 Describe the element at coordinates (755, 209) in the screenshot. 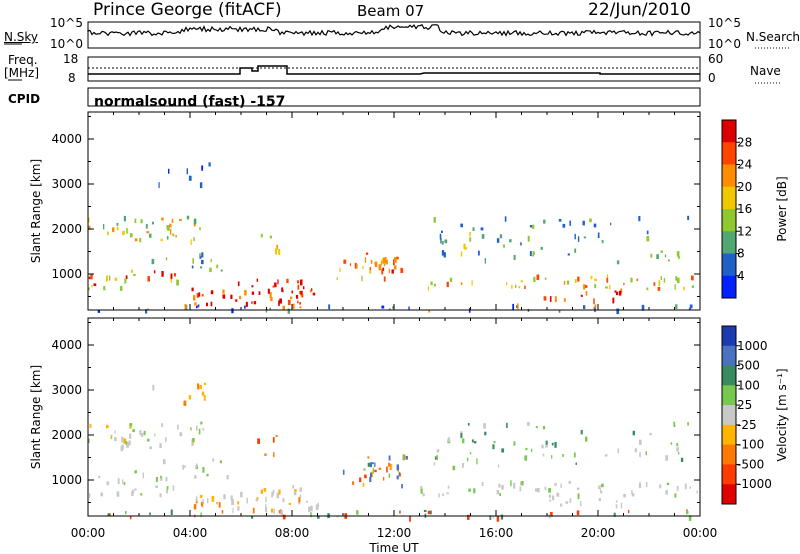

I see `power-colorbar: 28 24 20 16 12 8 4 Power [dB]` at that location.